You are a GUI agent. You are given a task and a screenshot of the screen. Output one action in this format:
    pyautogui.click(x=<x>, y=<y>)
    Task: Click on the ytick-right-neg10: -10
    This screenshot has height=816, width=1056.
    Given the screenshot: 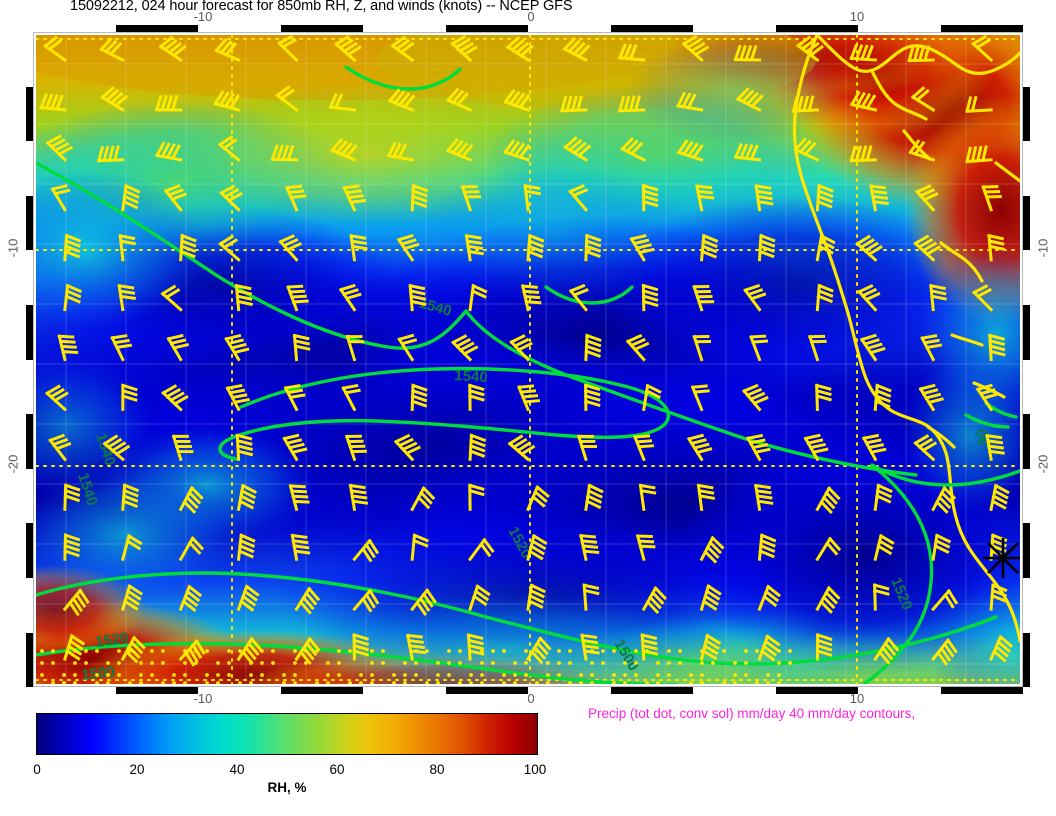 What is the action you would take?
    pyautogui.click(x=1043, y=248)
    